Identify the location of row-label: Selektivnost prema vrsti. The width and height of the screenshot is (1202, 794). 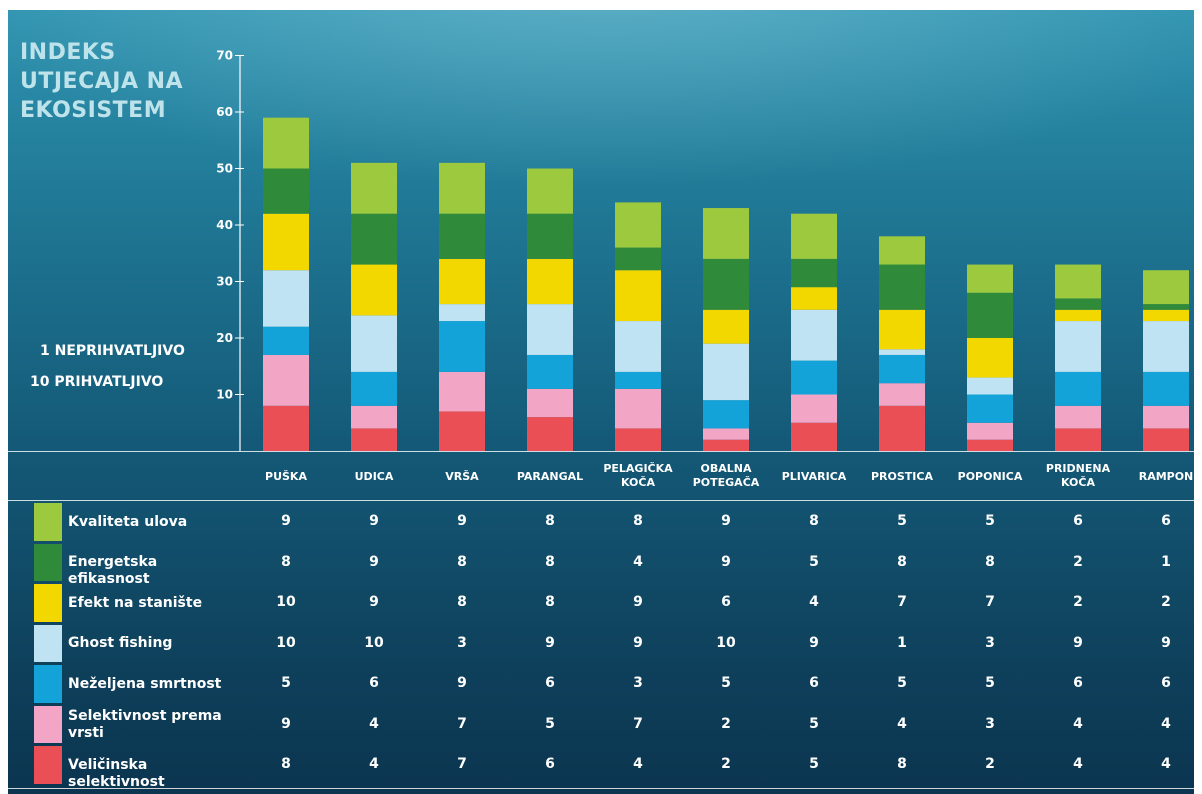
(153, 725).